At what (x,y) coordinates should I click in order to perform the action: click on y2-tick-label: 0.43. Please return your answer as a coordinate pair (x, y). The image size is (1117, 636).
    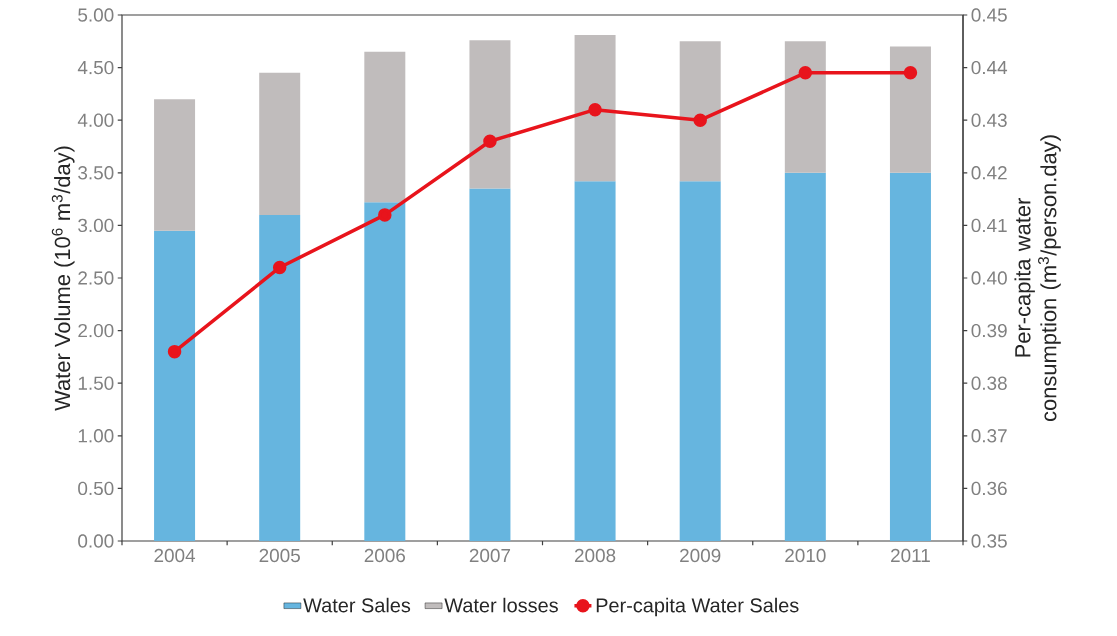
    Looking at the image, I should click on (989, 120).